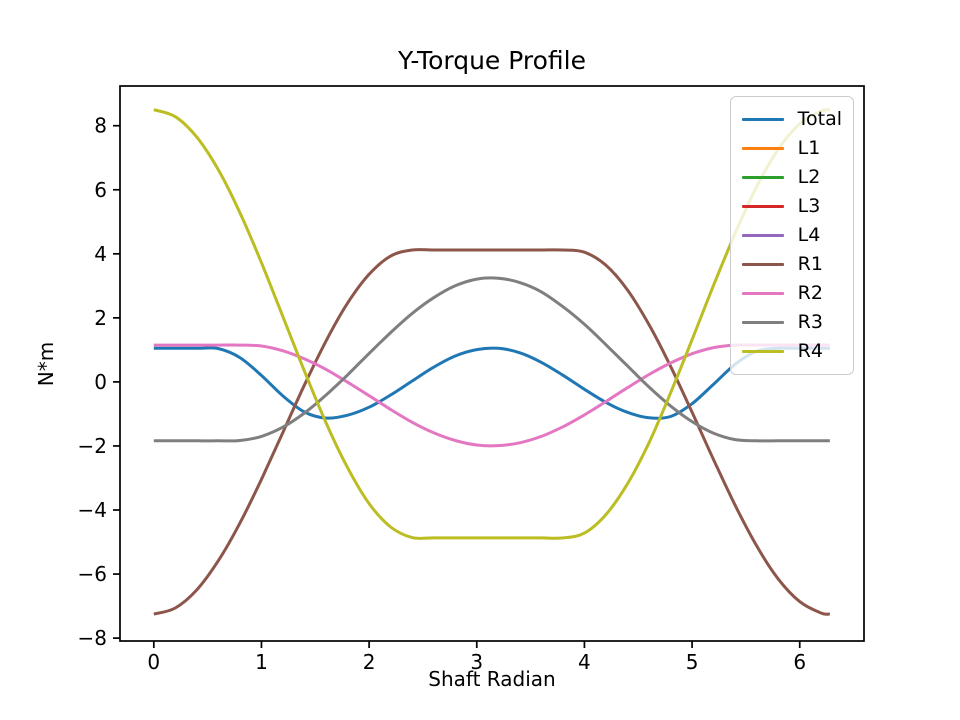  Describe the element at coordinates (819, 119) in the screenshot. I see `legend-label: Total` at that location.